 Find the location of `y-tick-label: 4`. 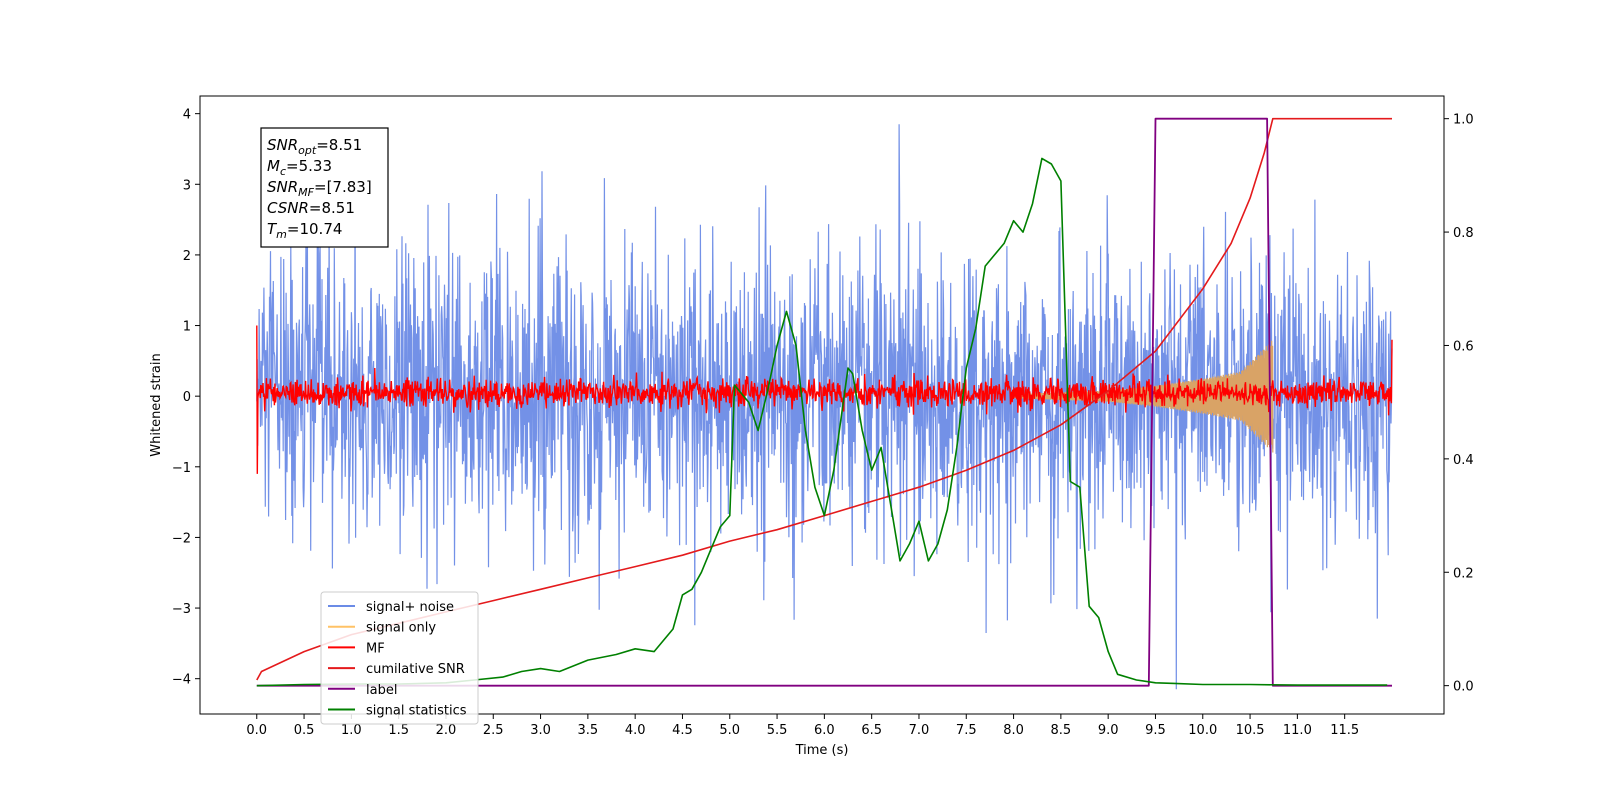

y-tick-label: 4 is located at coordinates (187, 115).